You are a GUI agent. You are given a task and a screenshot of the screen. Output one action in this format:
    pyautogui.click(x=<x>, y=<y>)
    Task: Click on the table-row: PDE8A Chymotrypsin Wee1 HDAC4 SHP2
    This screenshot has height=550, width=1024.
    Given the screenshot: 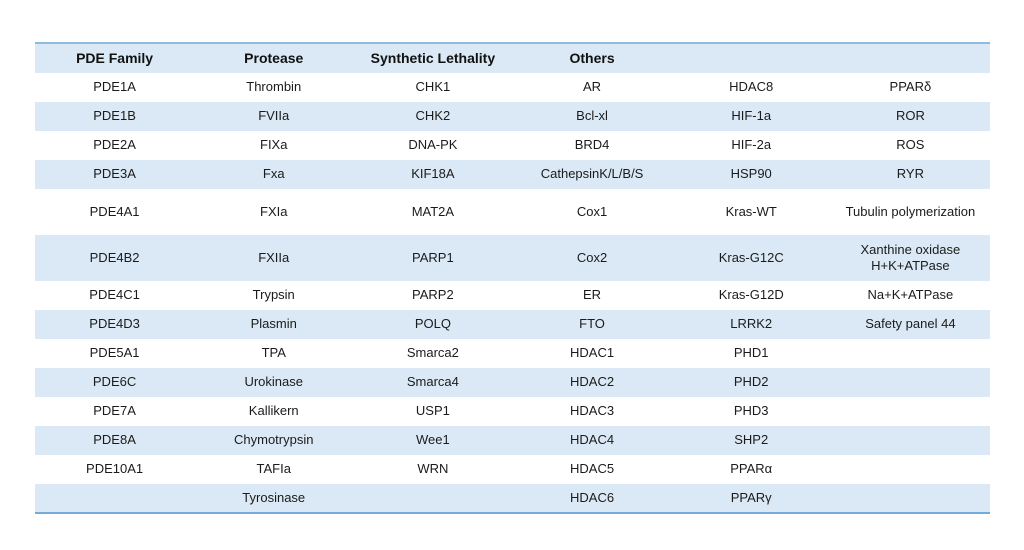 What is the action you would take?
    pyautogui.click(x=512, y=440)
    